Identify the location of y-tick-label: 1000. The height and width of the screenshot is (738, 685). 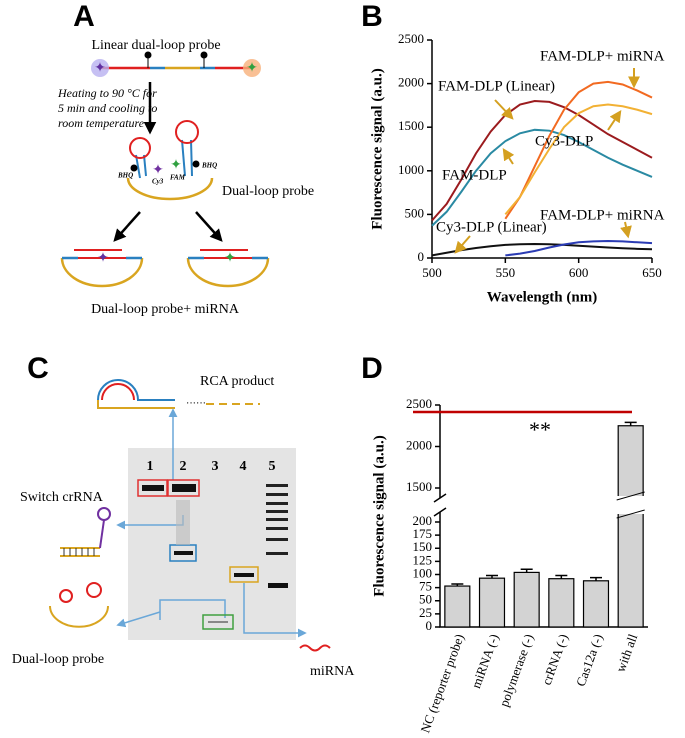
(411, 169).